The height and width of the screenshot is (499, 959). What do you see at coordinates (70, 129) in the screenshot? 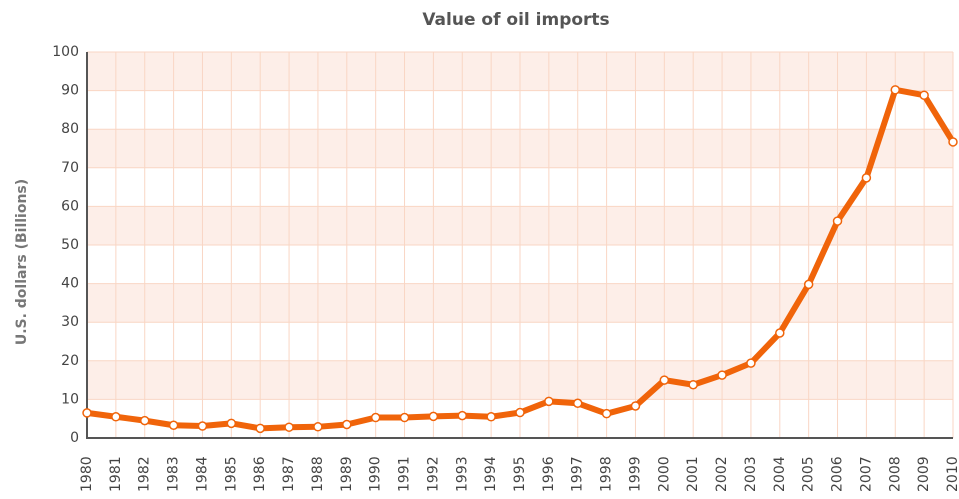
I see `y-tick-label: 80` at bounding box center [70, 129].